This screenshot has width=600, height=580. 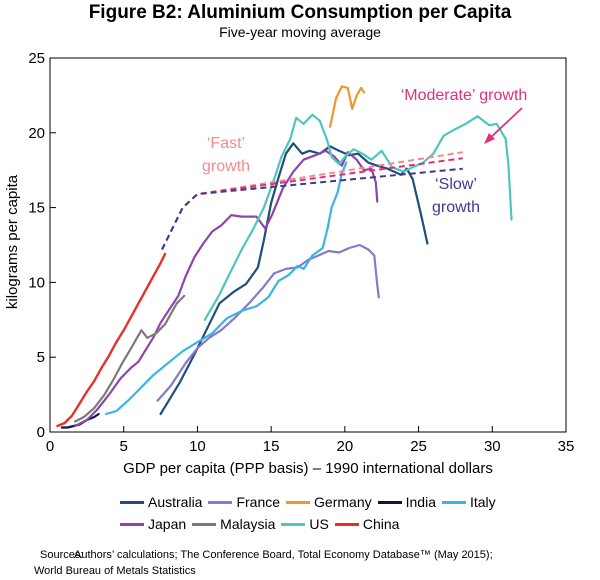 I want to click on legend-item-france: France, so click(x=244, y=502).